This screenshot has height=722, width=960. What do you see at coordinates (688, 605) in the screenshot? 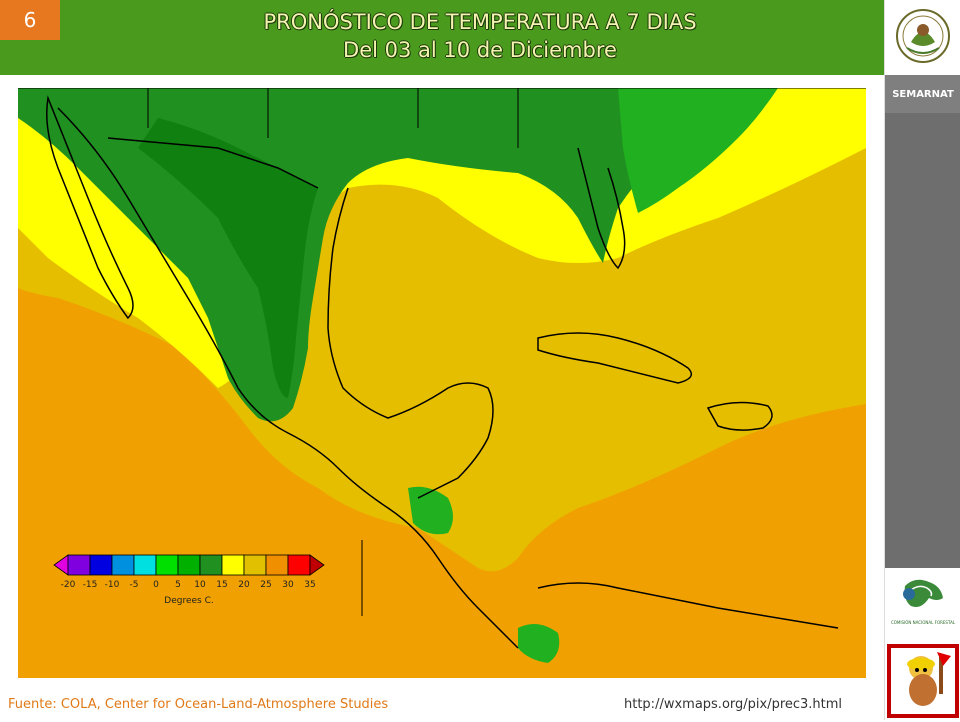
I see `south-america-coastline` at bounding box center [688, 605].